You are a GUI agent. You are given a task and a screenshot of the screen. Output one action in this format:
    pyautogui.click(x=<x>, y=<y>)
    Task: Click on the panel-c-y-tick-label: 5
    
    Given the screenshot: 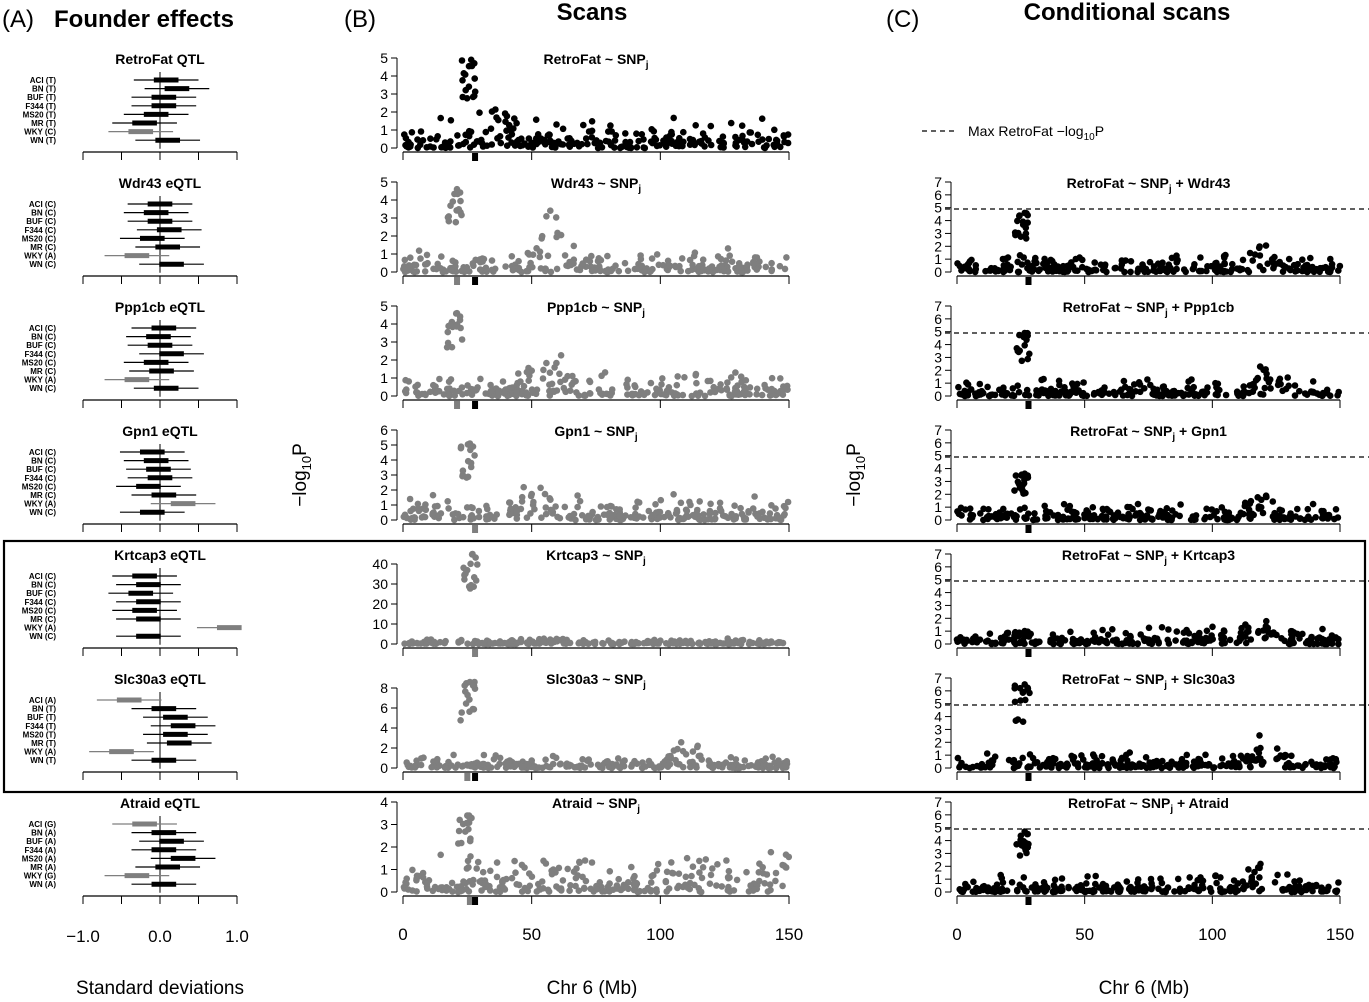 What is the action you would take?
    pyautogui.click(x=938, y=704)
    